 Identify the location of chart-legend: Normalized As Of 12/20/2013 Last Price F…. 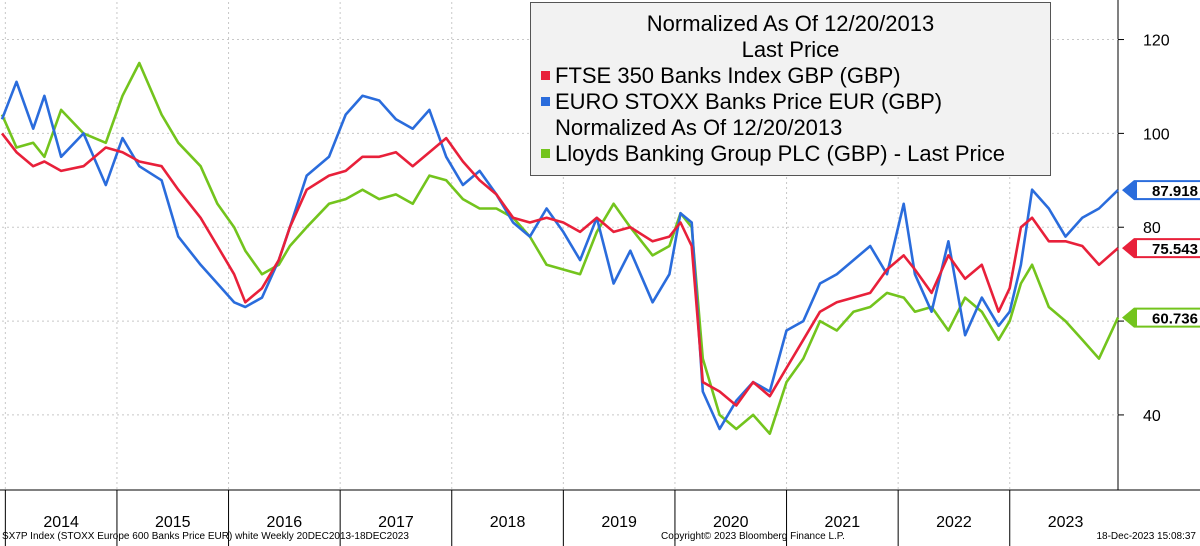
(790, 89).